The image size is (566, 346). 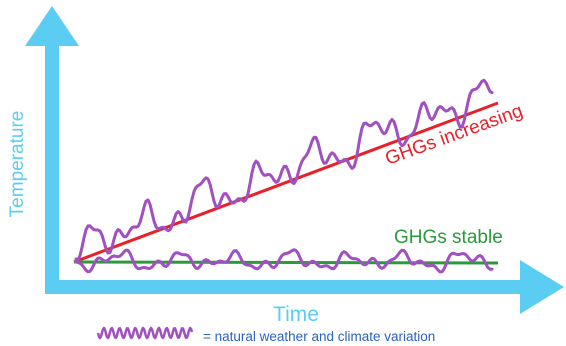 I want to click on x-axis-label: Time, so click(x=296, y=314).